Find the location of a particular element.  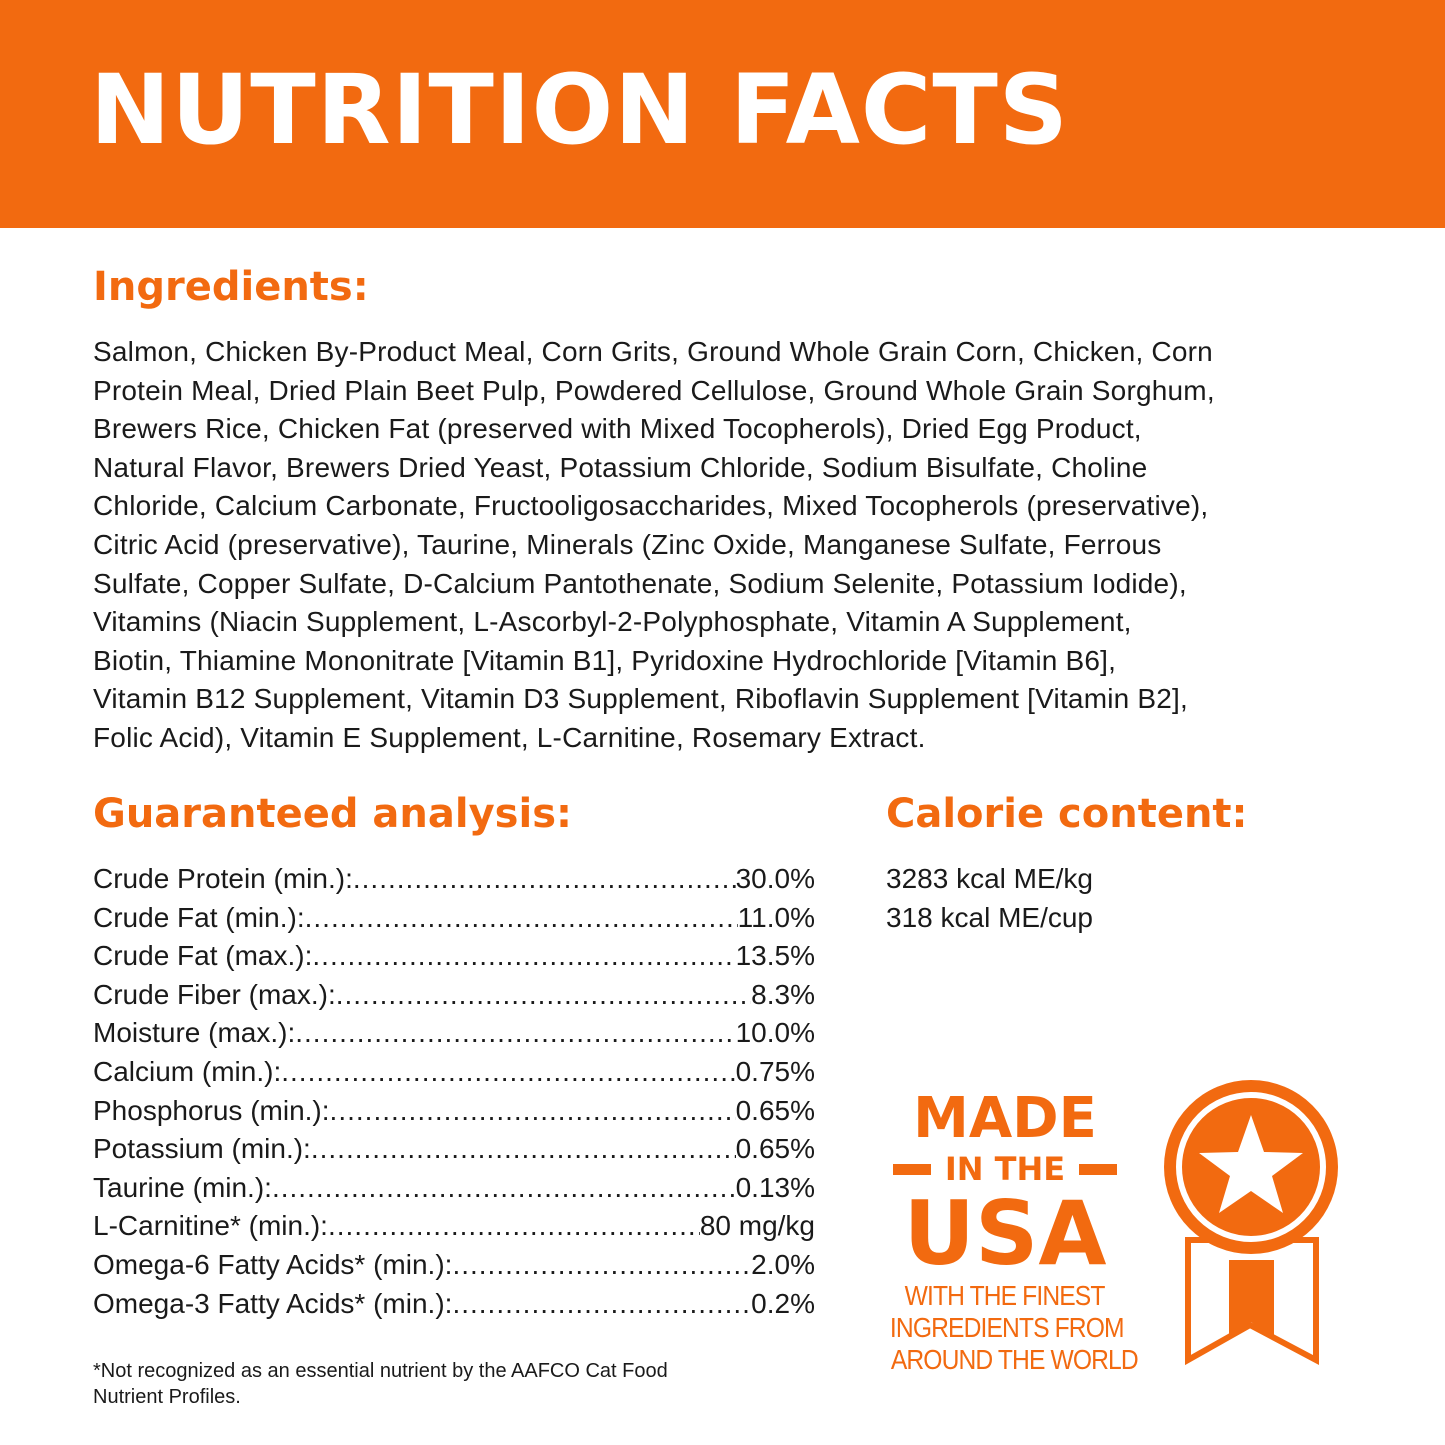

badge-sub-line-row: INGREDIENTS FROM is located at coordinates (1005, 1328).